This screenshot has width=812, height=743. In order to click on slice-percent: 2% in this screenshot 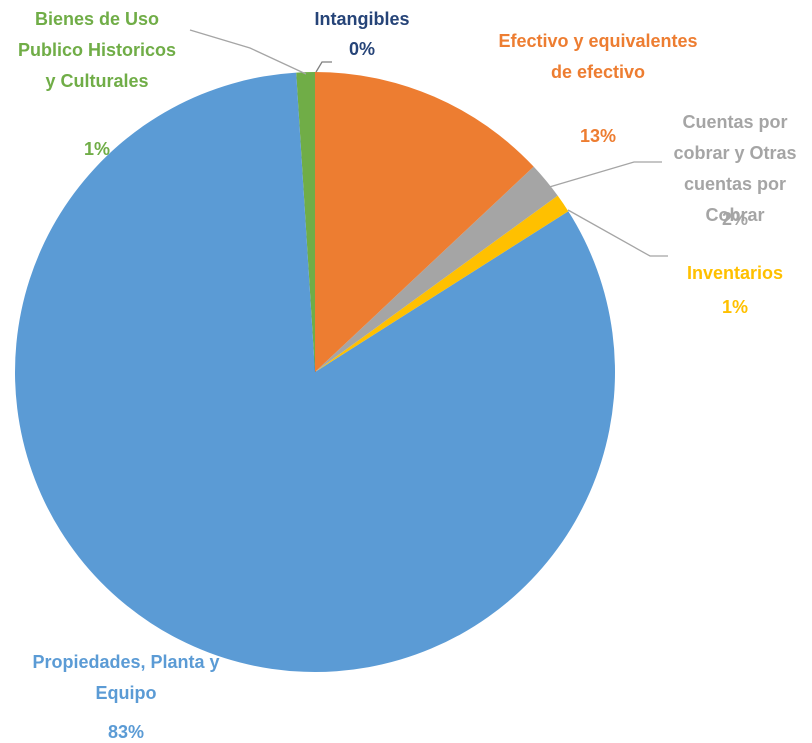, I will do `click(734, 219)`.